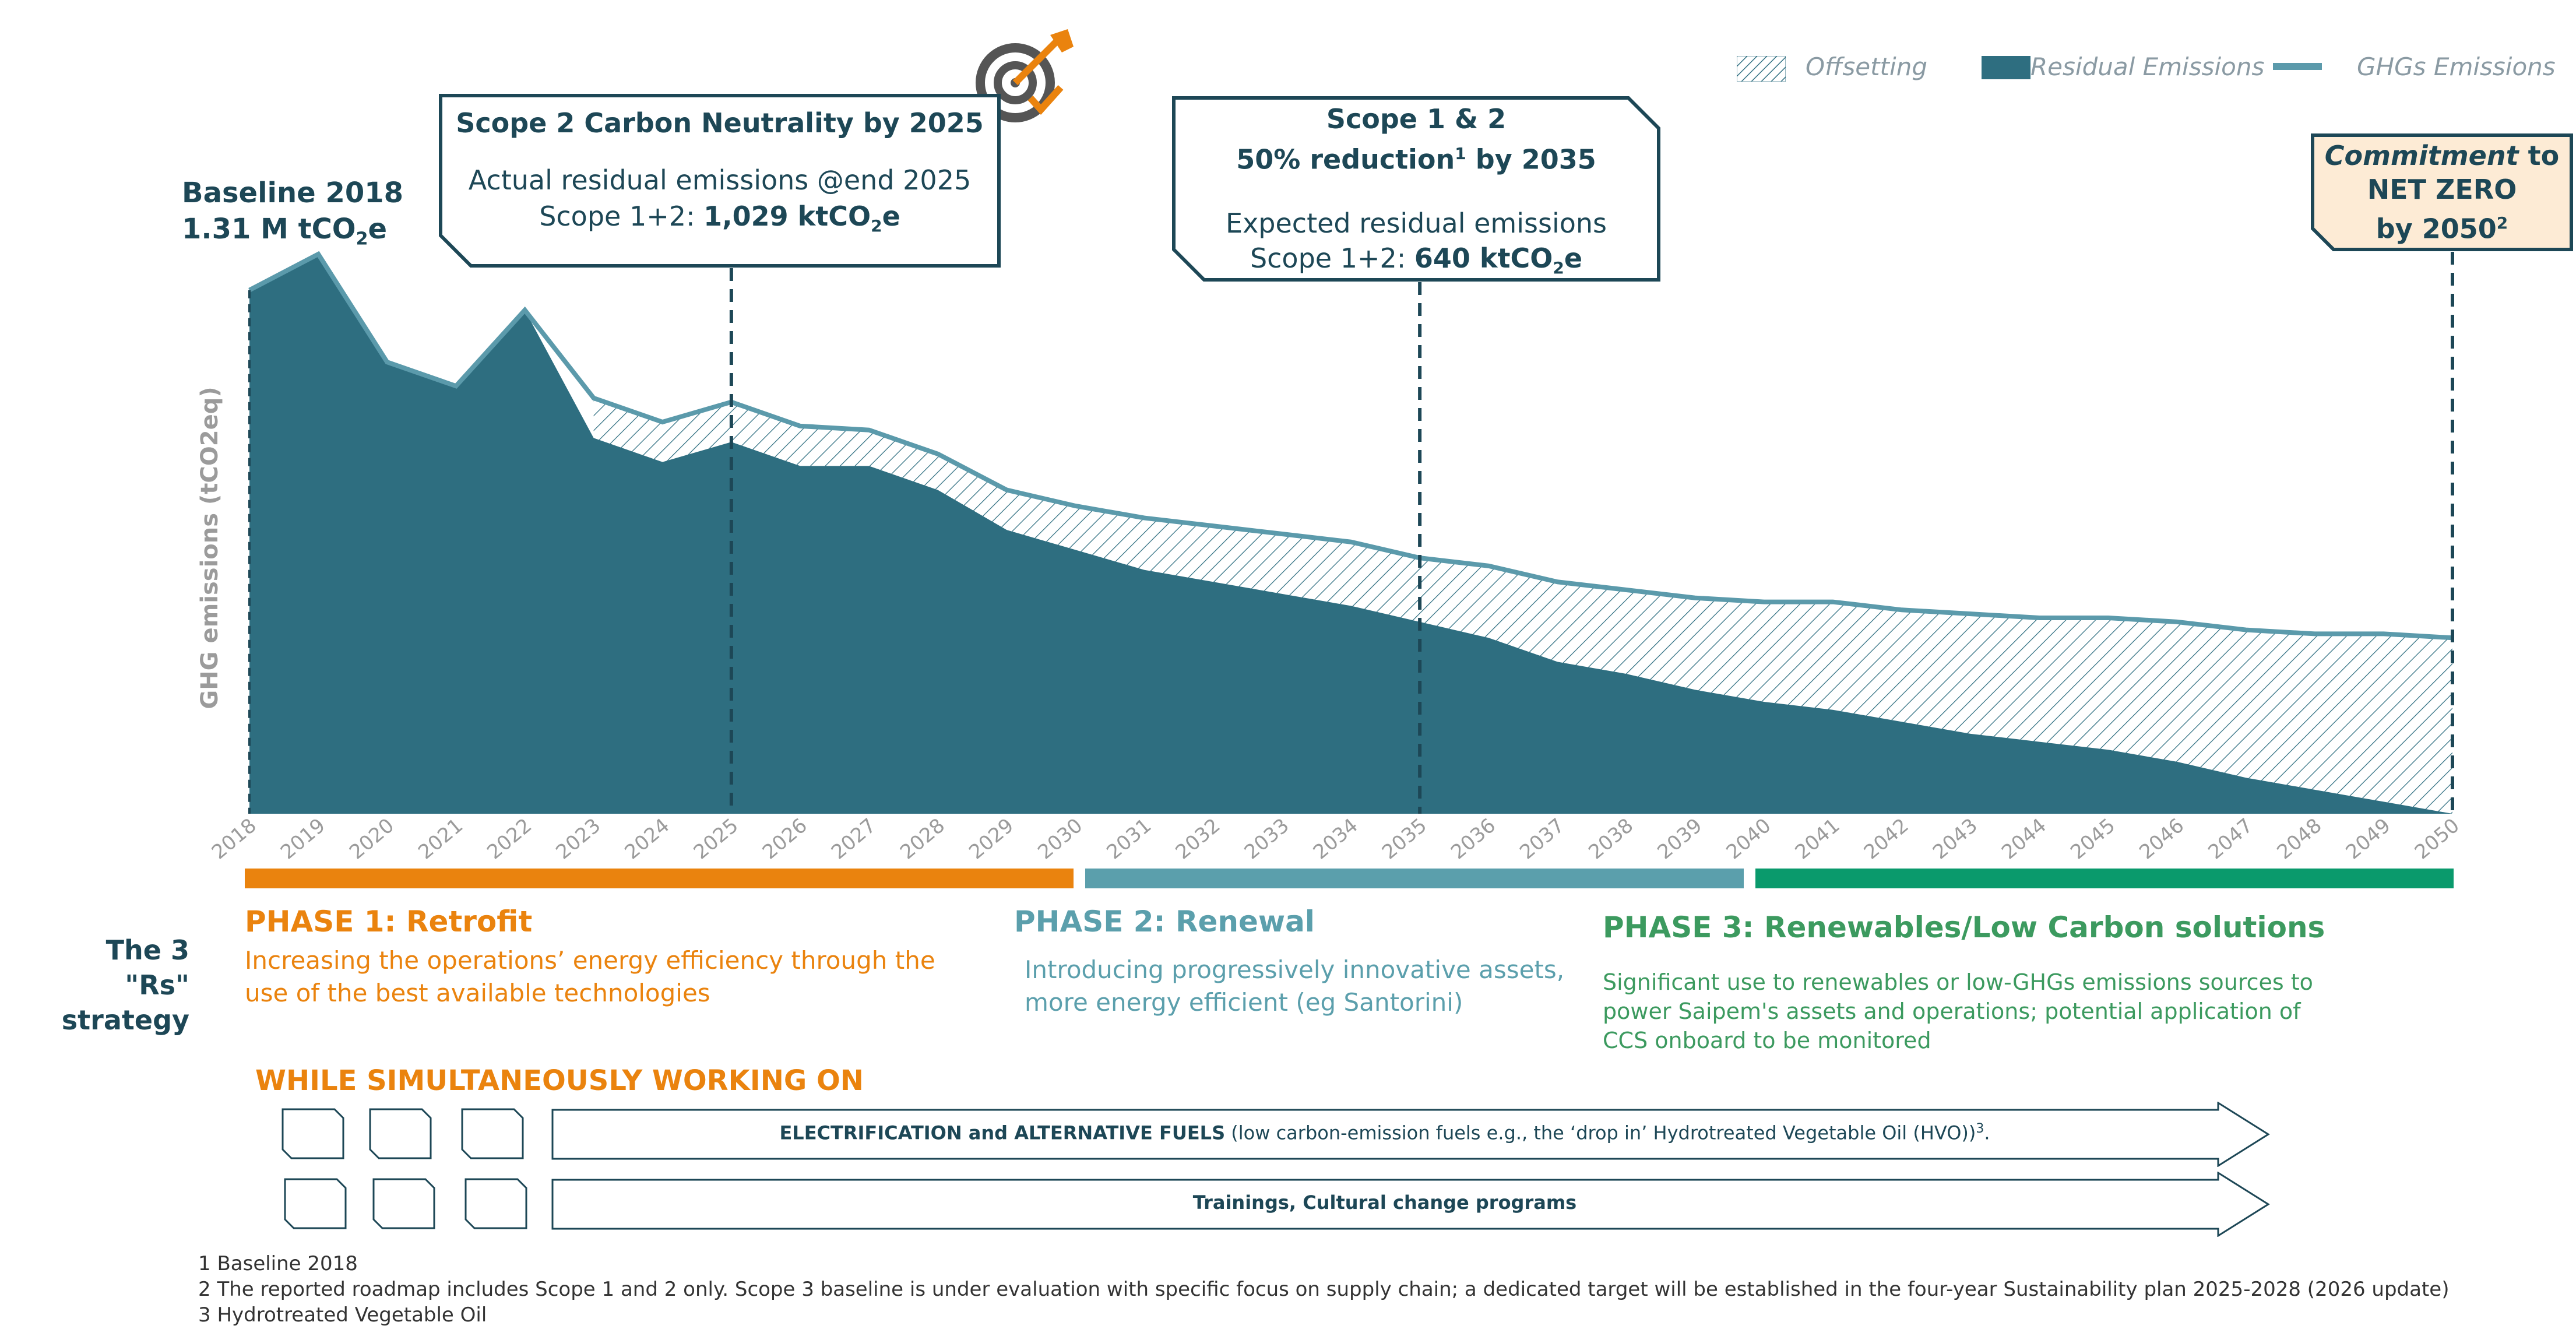  What do you see at coordinates (1749, 839) in the screenshot?
I see `x-tick-label: 2040` at bounding box center [1749, 839].